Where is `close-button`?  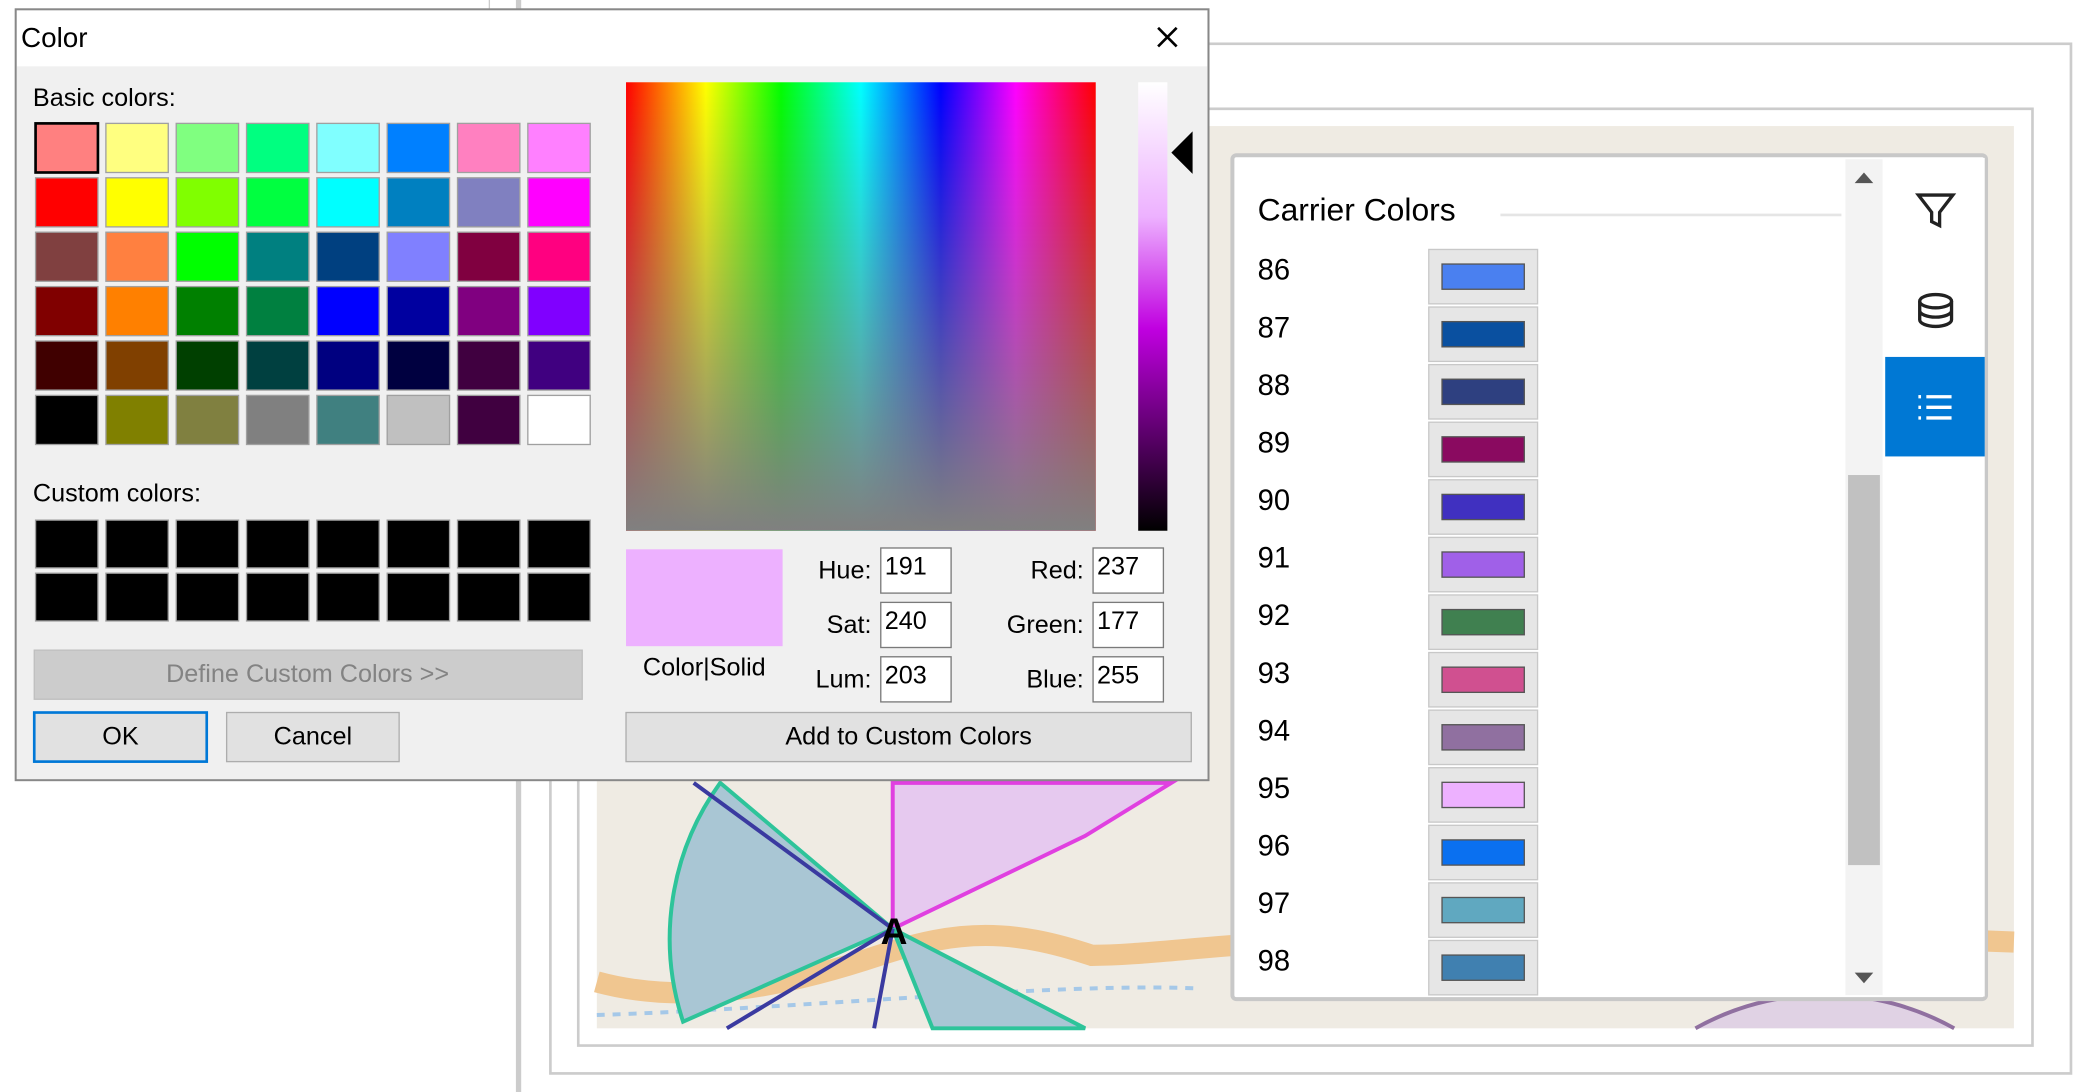
close-button is located at coordinates (1167, 37).